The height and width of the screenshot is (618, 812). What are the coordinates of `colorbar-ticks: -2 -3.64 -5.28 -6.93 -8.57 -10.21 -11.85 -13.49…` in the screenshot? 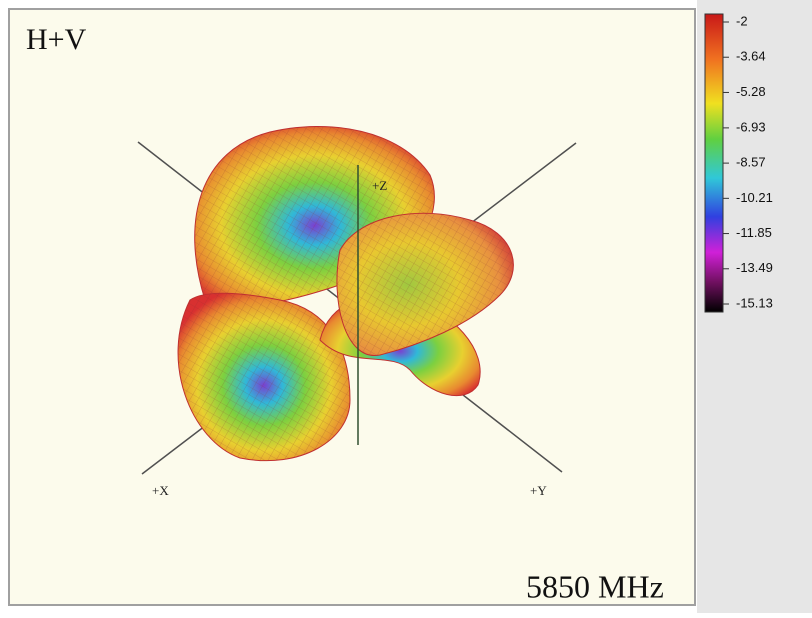 It's located at (748, 161).